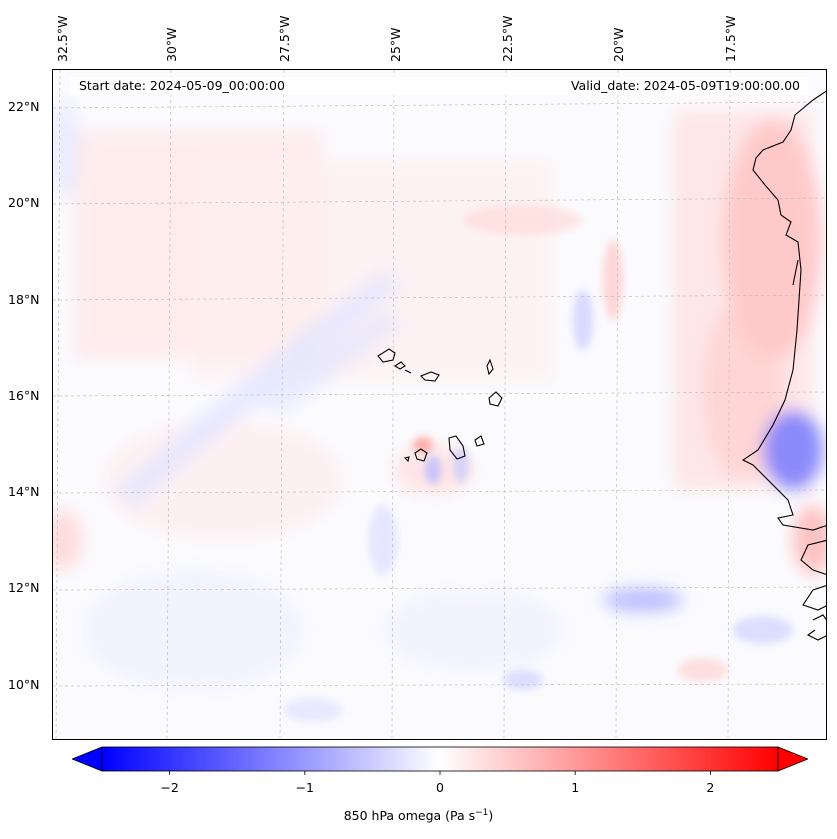 Image resolution: width=837 pixels, height=839 pixels. Describe the element at coordinates (479, 441) in the screenshot. I see `island-maio` at that location.